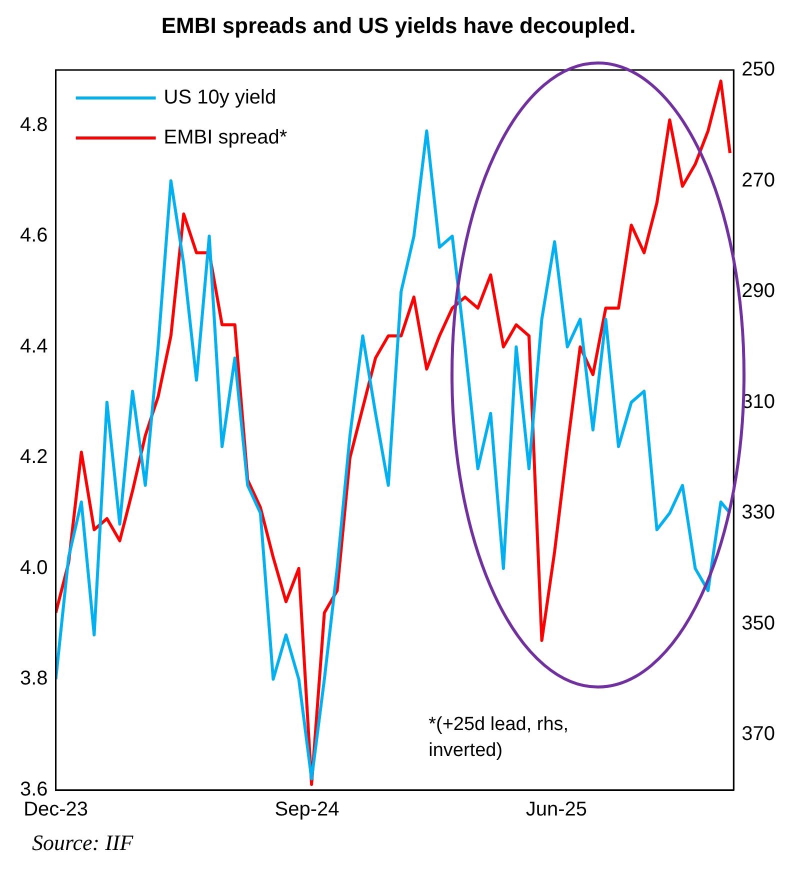 Image resolution: width=797 pixels, height=877 pixels. What do you see at coordinates (34, 346) in the screenshot?
I see `y-tick-label: 4.4` at bounding box center [34, 346].